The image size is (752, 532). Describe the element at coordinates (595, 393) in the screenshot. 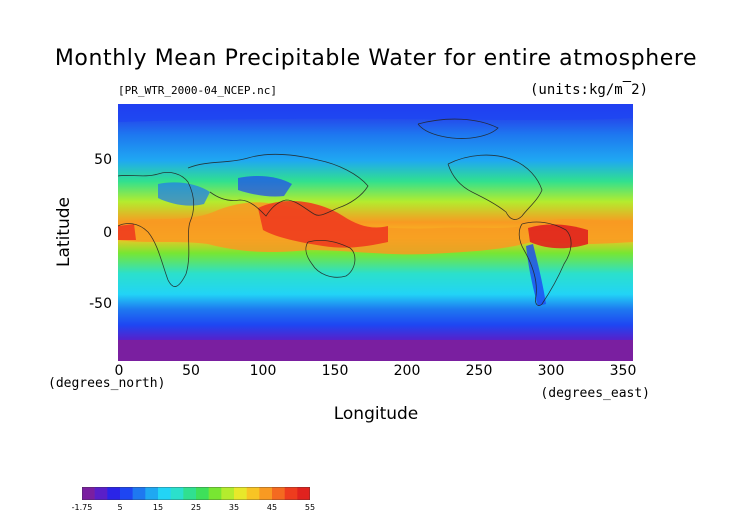

I see `x-axis-unit-label: (degrees_east)` at that location.